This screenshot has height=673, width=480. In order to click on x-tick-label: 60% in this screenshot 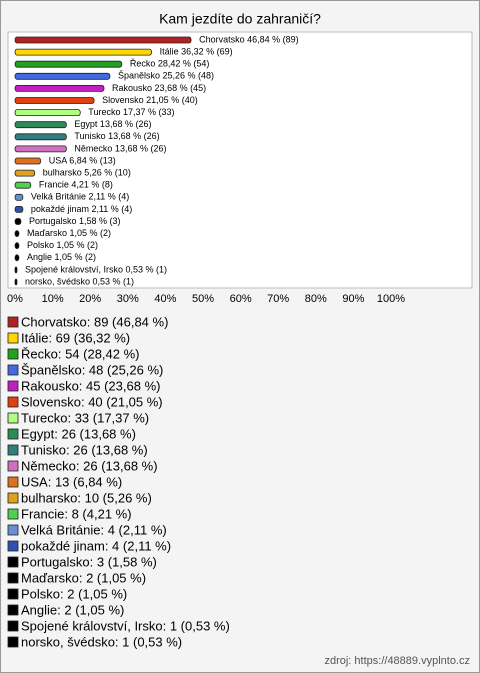, I will do `click(241, 299)`.